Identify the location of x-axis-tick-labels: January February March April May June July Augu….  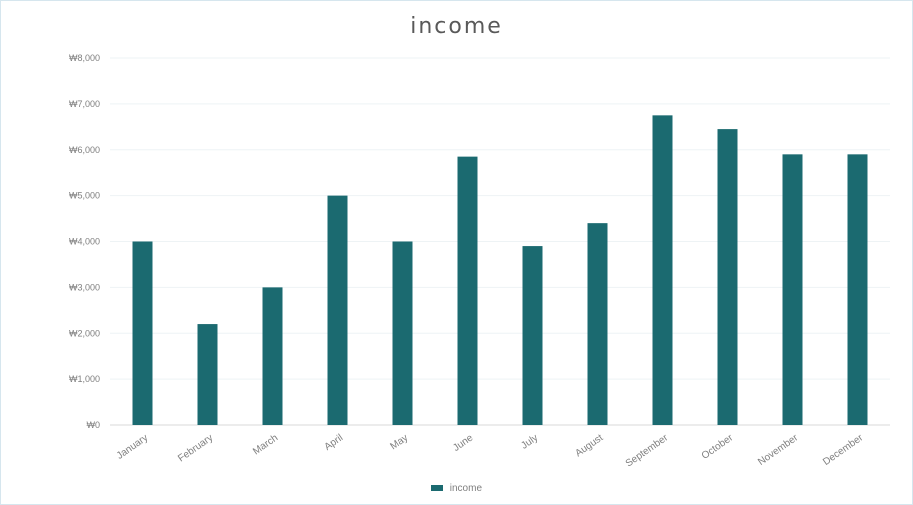
(490, 450).